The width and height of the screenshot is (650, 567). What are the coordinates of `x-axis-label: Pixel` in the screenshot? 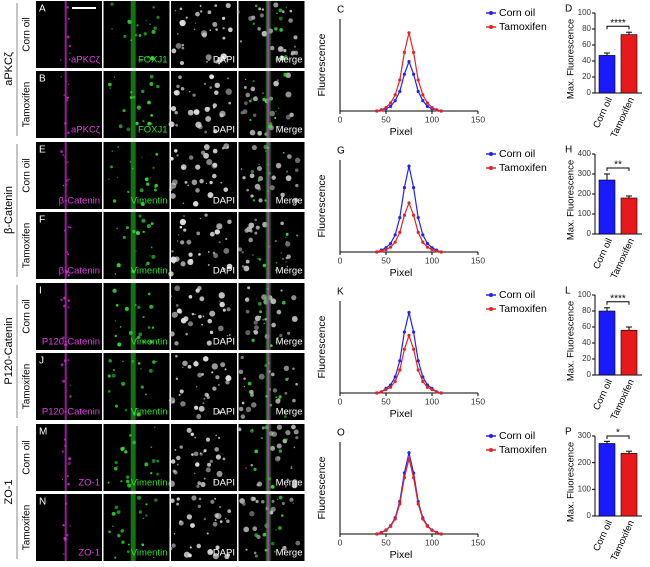 It's located at (401, 132).